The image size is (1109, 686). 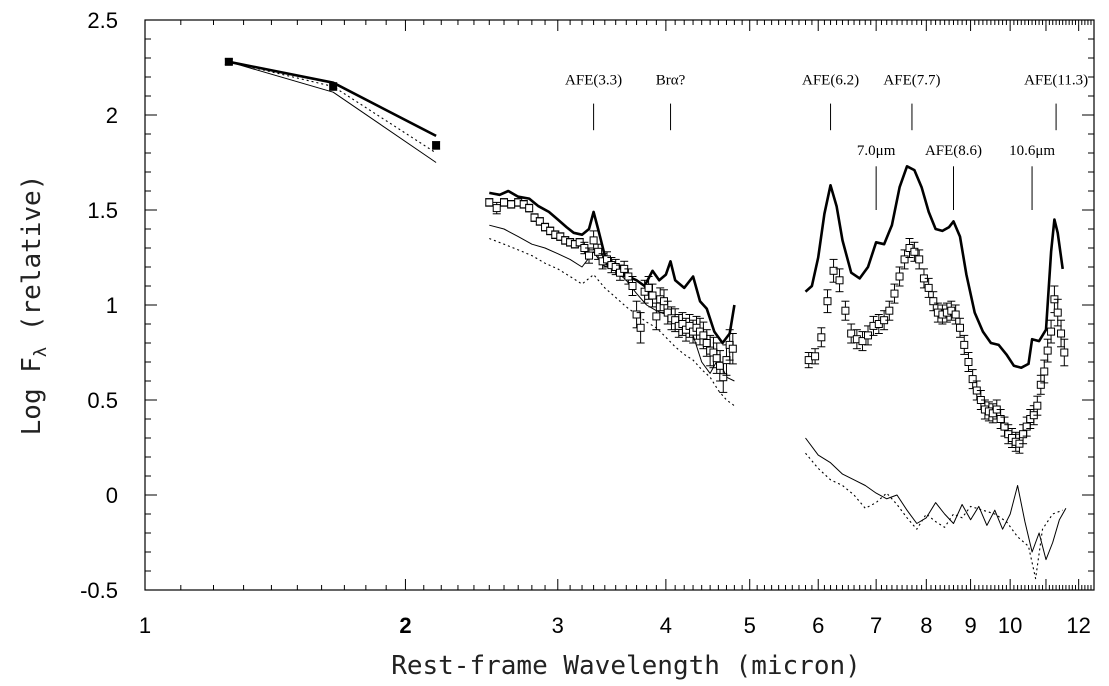 I want to click on annotation-label: AFE(8.6), so click(x=953, y=151).